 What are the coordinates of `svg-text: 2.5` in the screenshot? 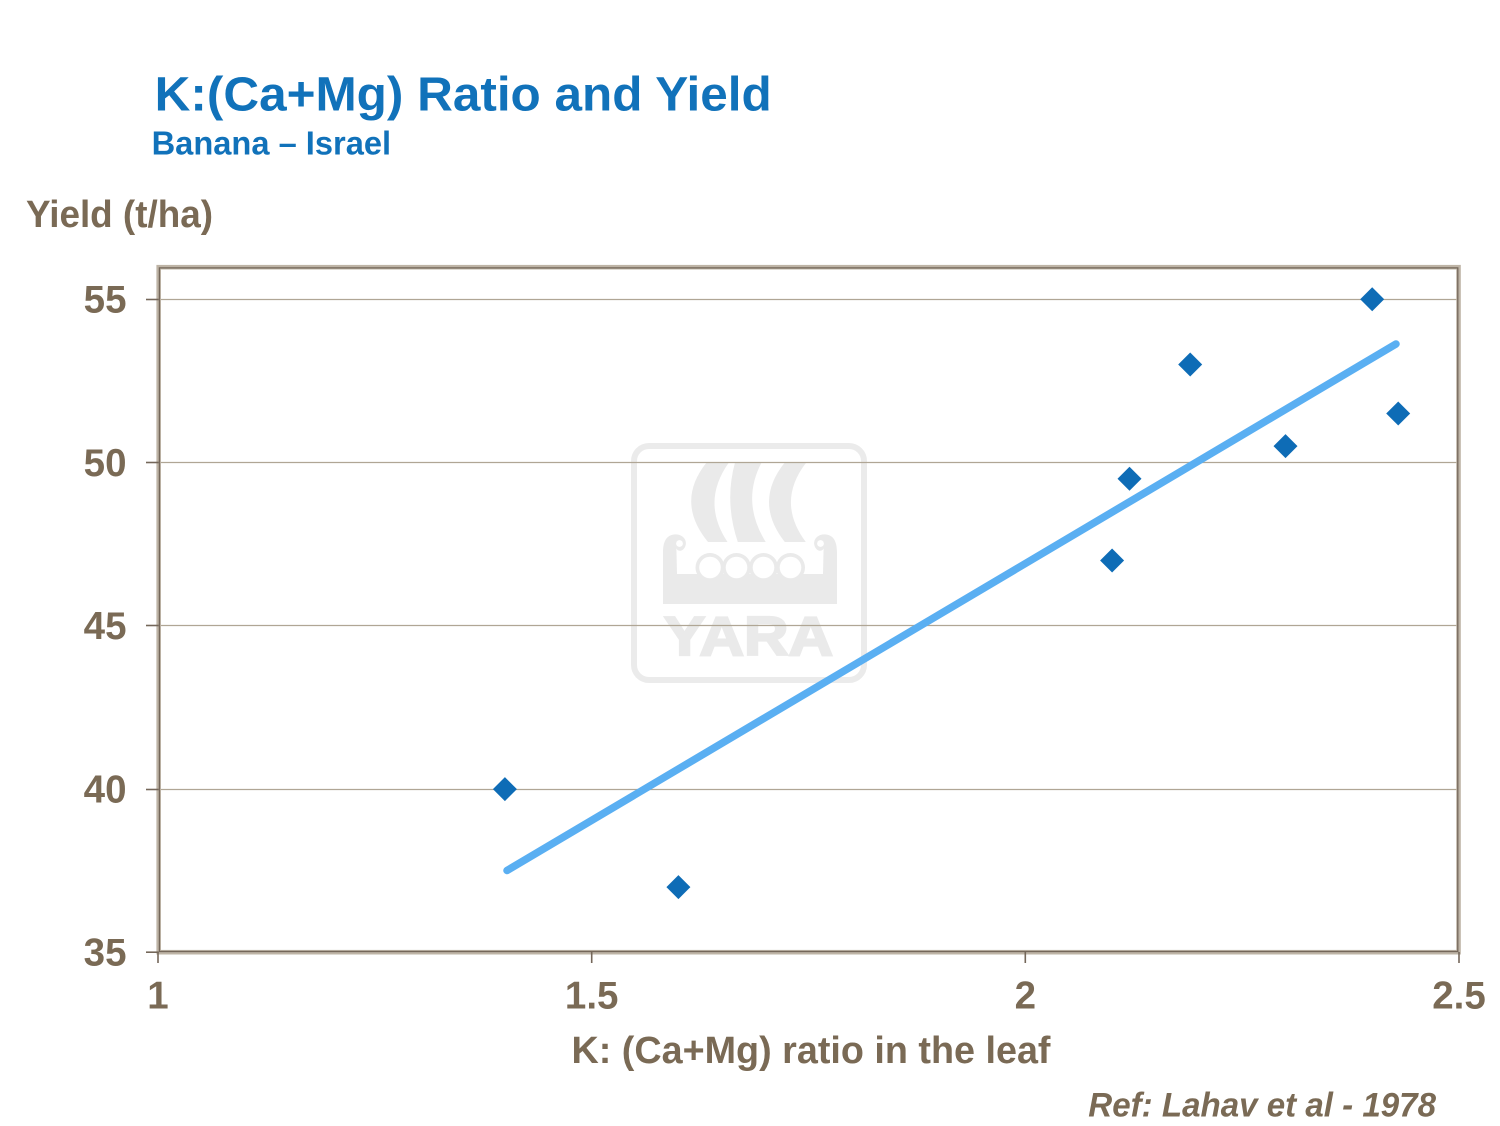 It's located at (1459, 995).